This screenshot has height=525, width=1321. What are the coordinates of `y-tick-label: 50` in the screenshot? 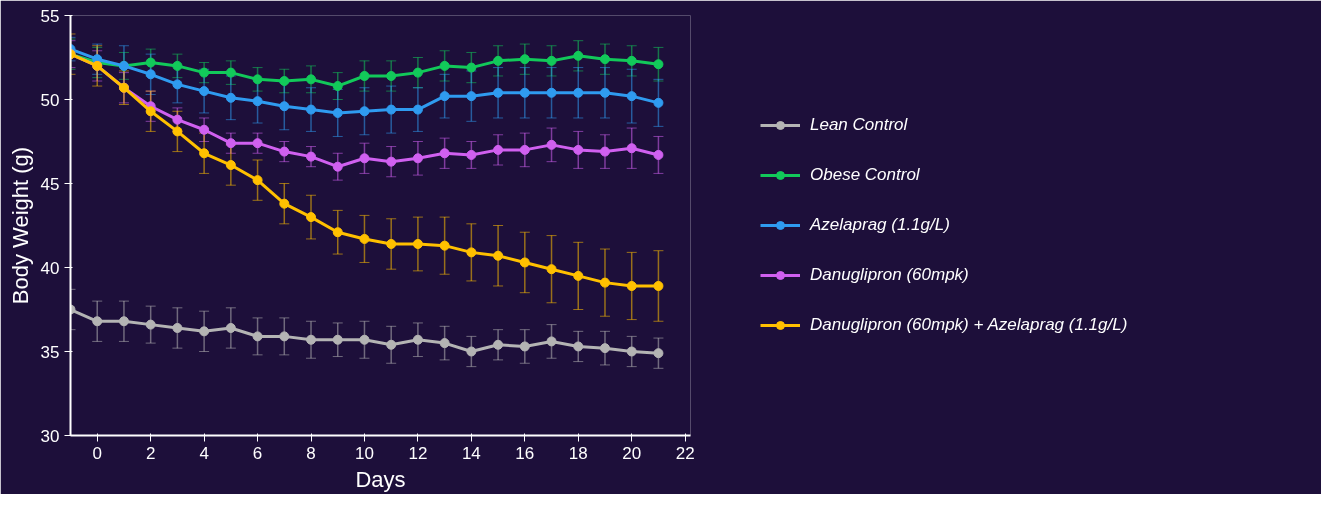 It's located at (50, 100).